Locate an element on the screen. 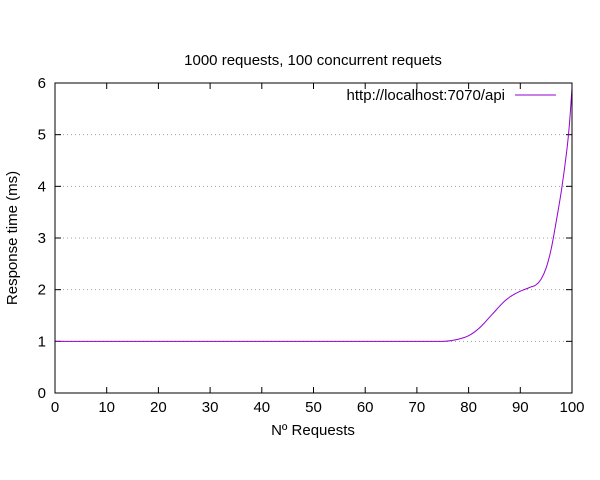 The width and height of the screenshot is (600, 480). y-tick-label: 4 is located at coordinates (42, 186).